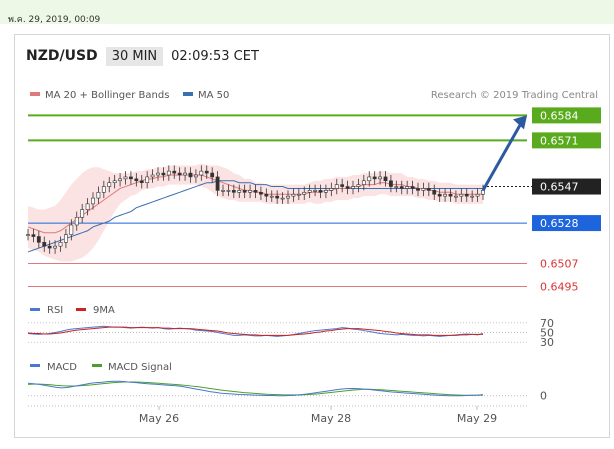  Describe the element at coordinates (134, 56) in the screenshot. I see `timeframe-badge: 30 MIN` at that location.